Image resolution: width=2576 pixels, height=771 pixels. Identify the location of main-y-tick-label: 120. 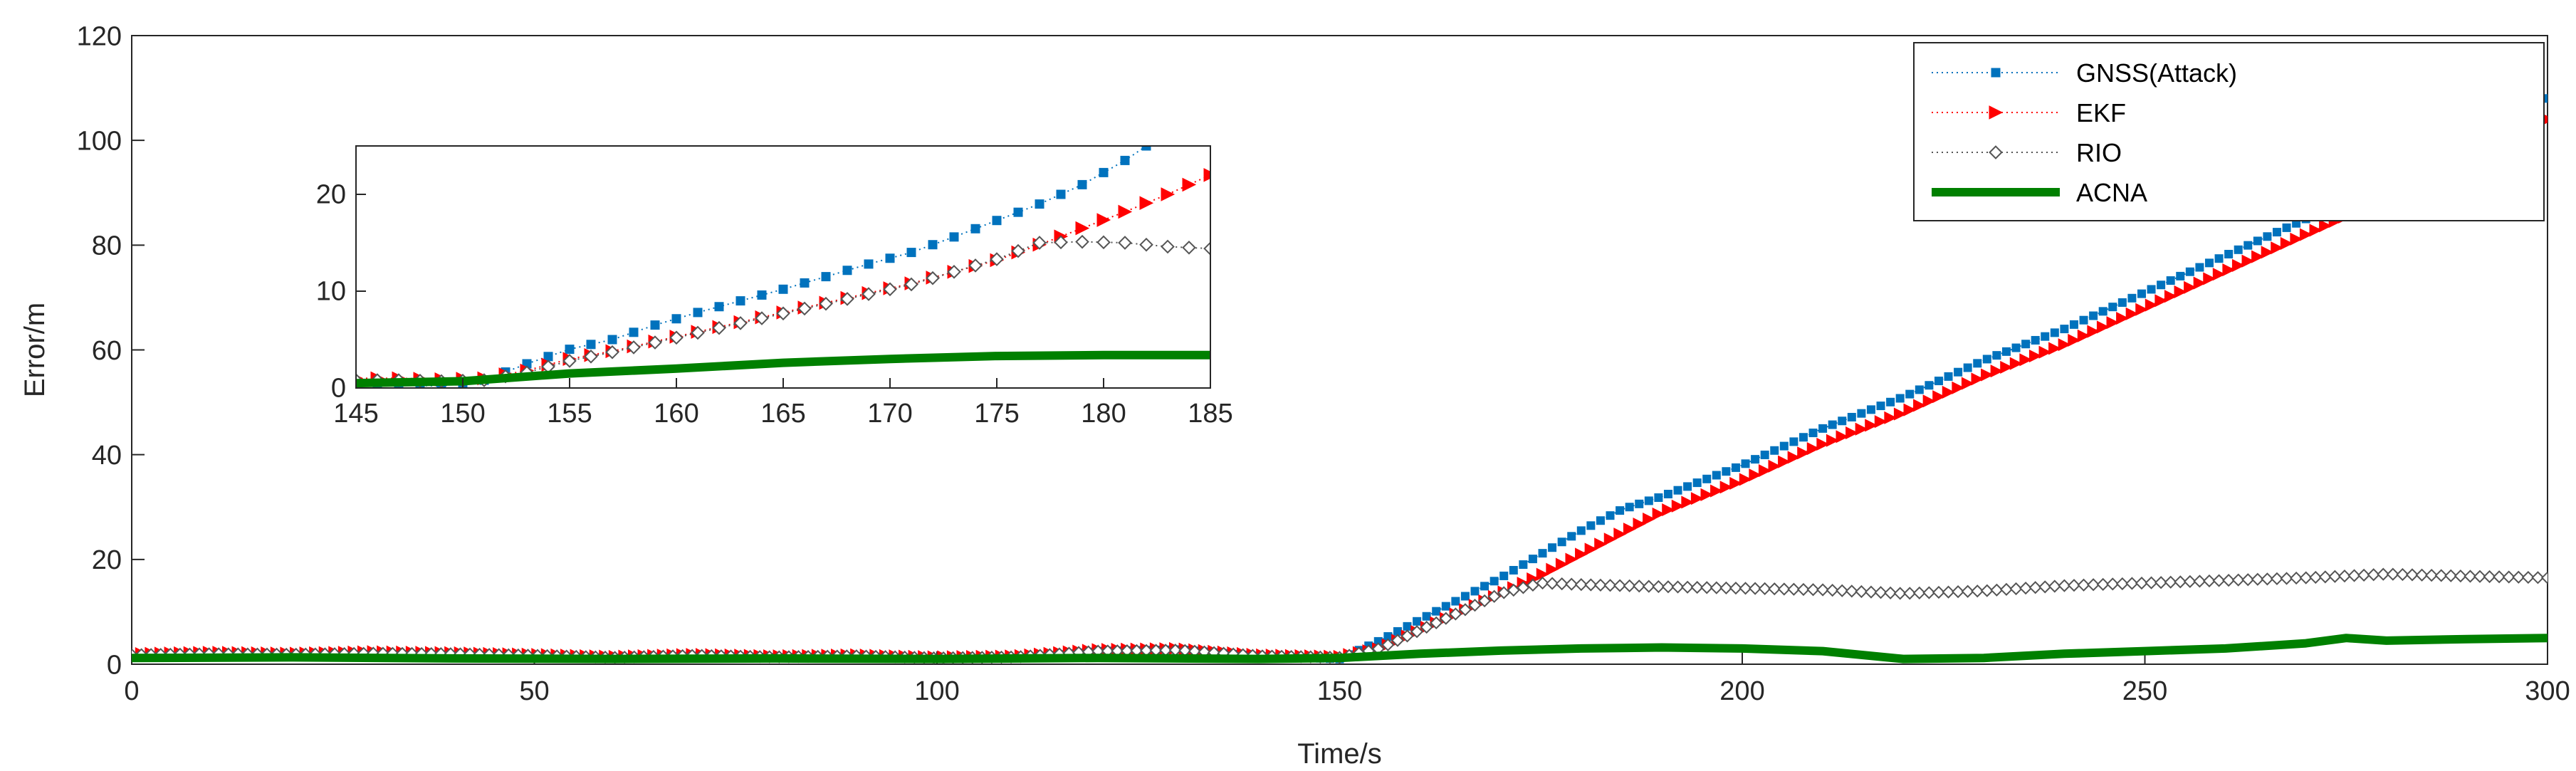
(99, 36).